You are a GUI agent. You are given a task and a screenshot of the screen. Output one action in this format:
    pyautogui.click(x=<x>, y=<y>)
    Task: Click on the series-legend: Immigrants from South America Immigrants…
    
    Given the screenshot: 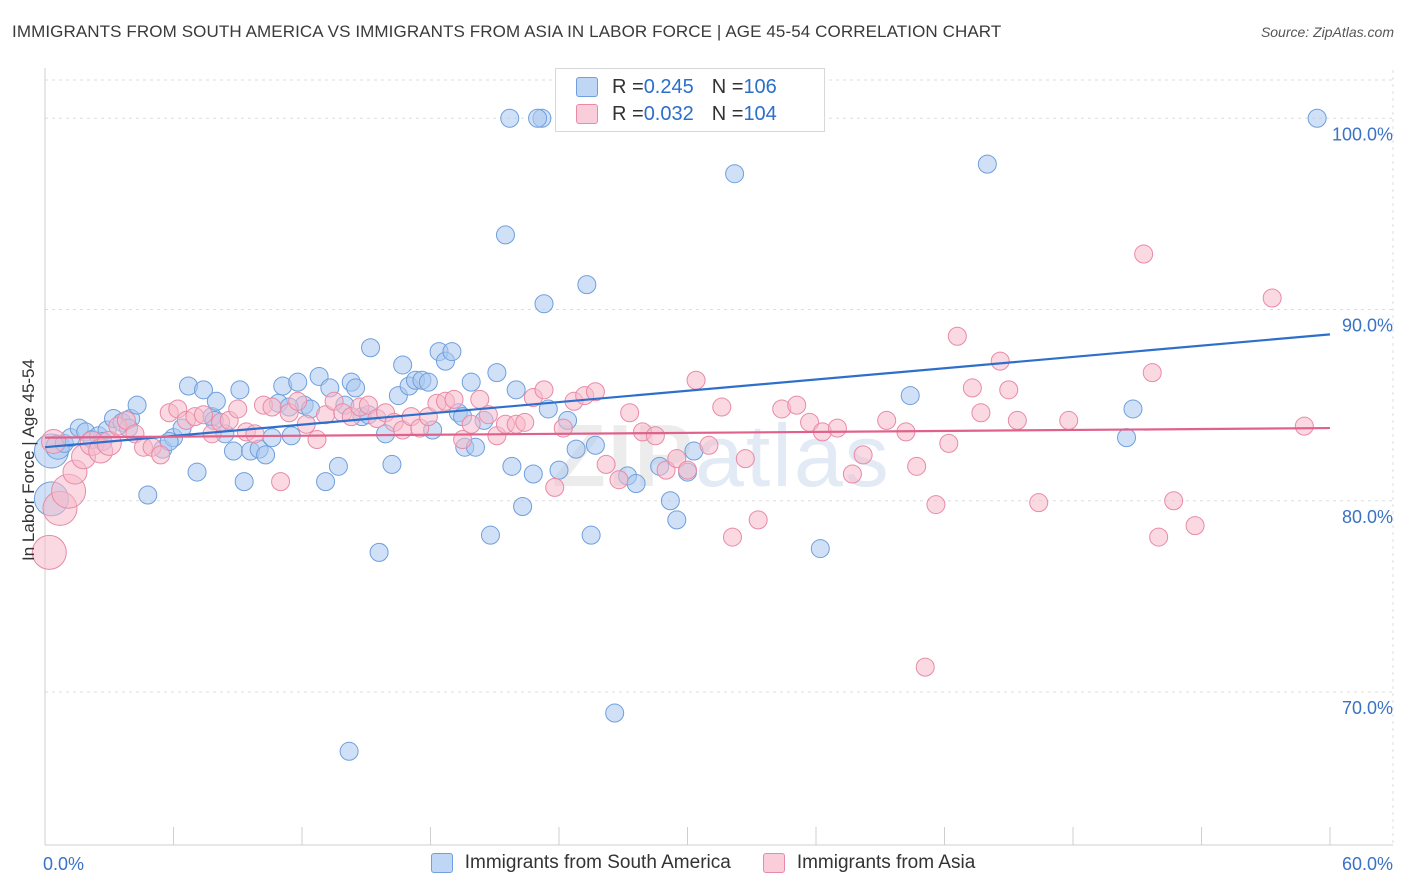 What is the action you would take?
    pyautogui.click(x=703, y=863)
    